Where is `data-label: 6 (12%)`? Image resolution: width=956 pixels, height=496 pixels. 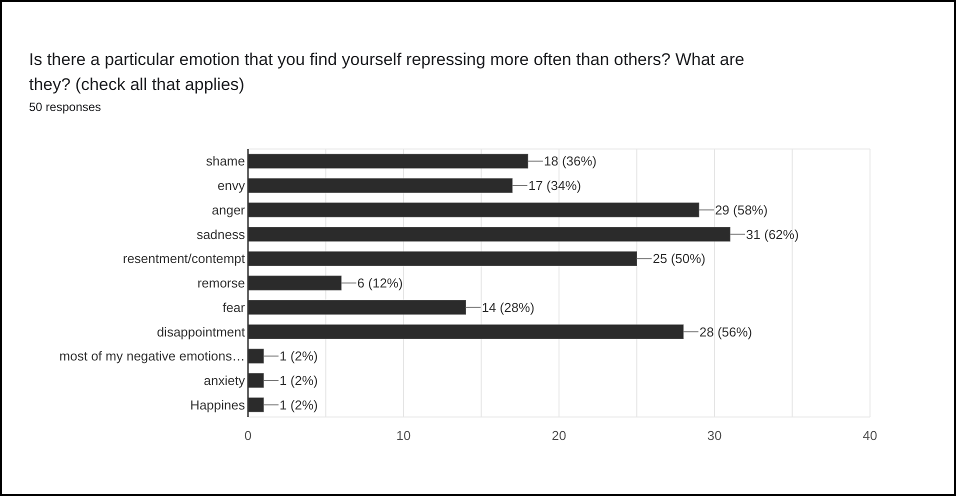
data-label: 6 (12%) is located at coordinates (380, 283).